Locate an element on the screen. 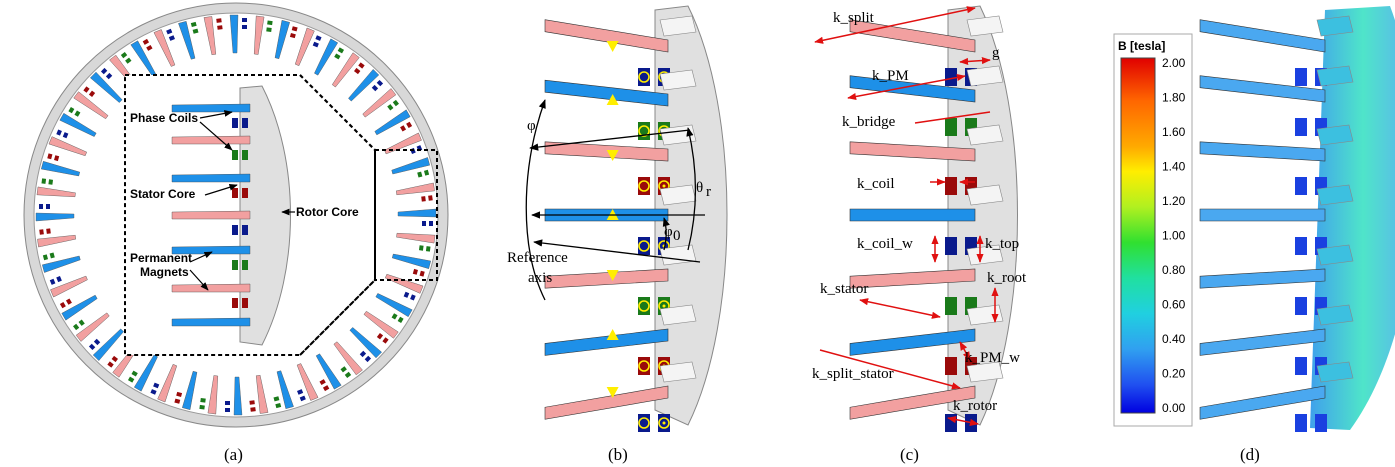 This screenshot has width=1395, height=467. colorbar-gradient is located at coordinates (1138, 235).